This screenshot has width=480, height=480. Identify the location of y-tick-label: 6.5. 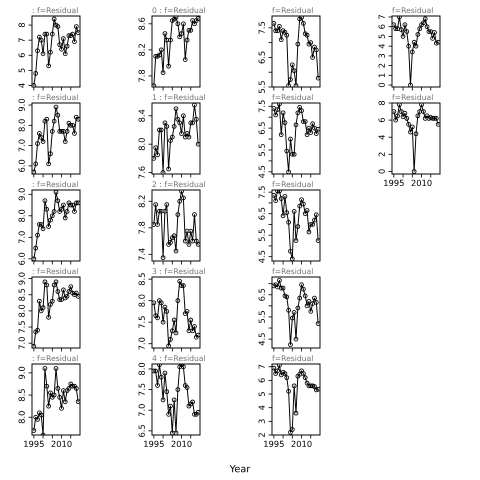
(261, 128).